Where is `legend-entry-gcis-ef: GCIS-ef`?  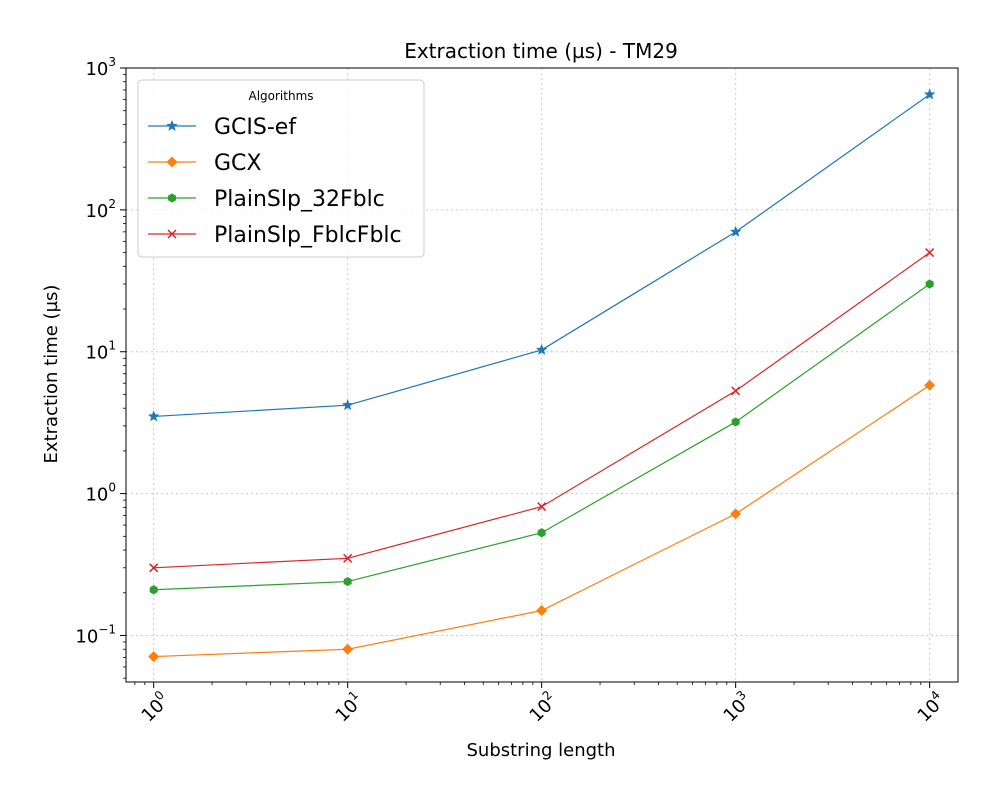 legend-entry-gcis-ef: GCIS-ef is located at coordinates (222, 127).